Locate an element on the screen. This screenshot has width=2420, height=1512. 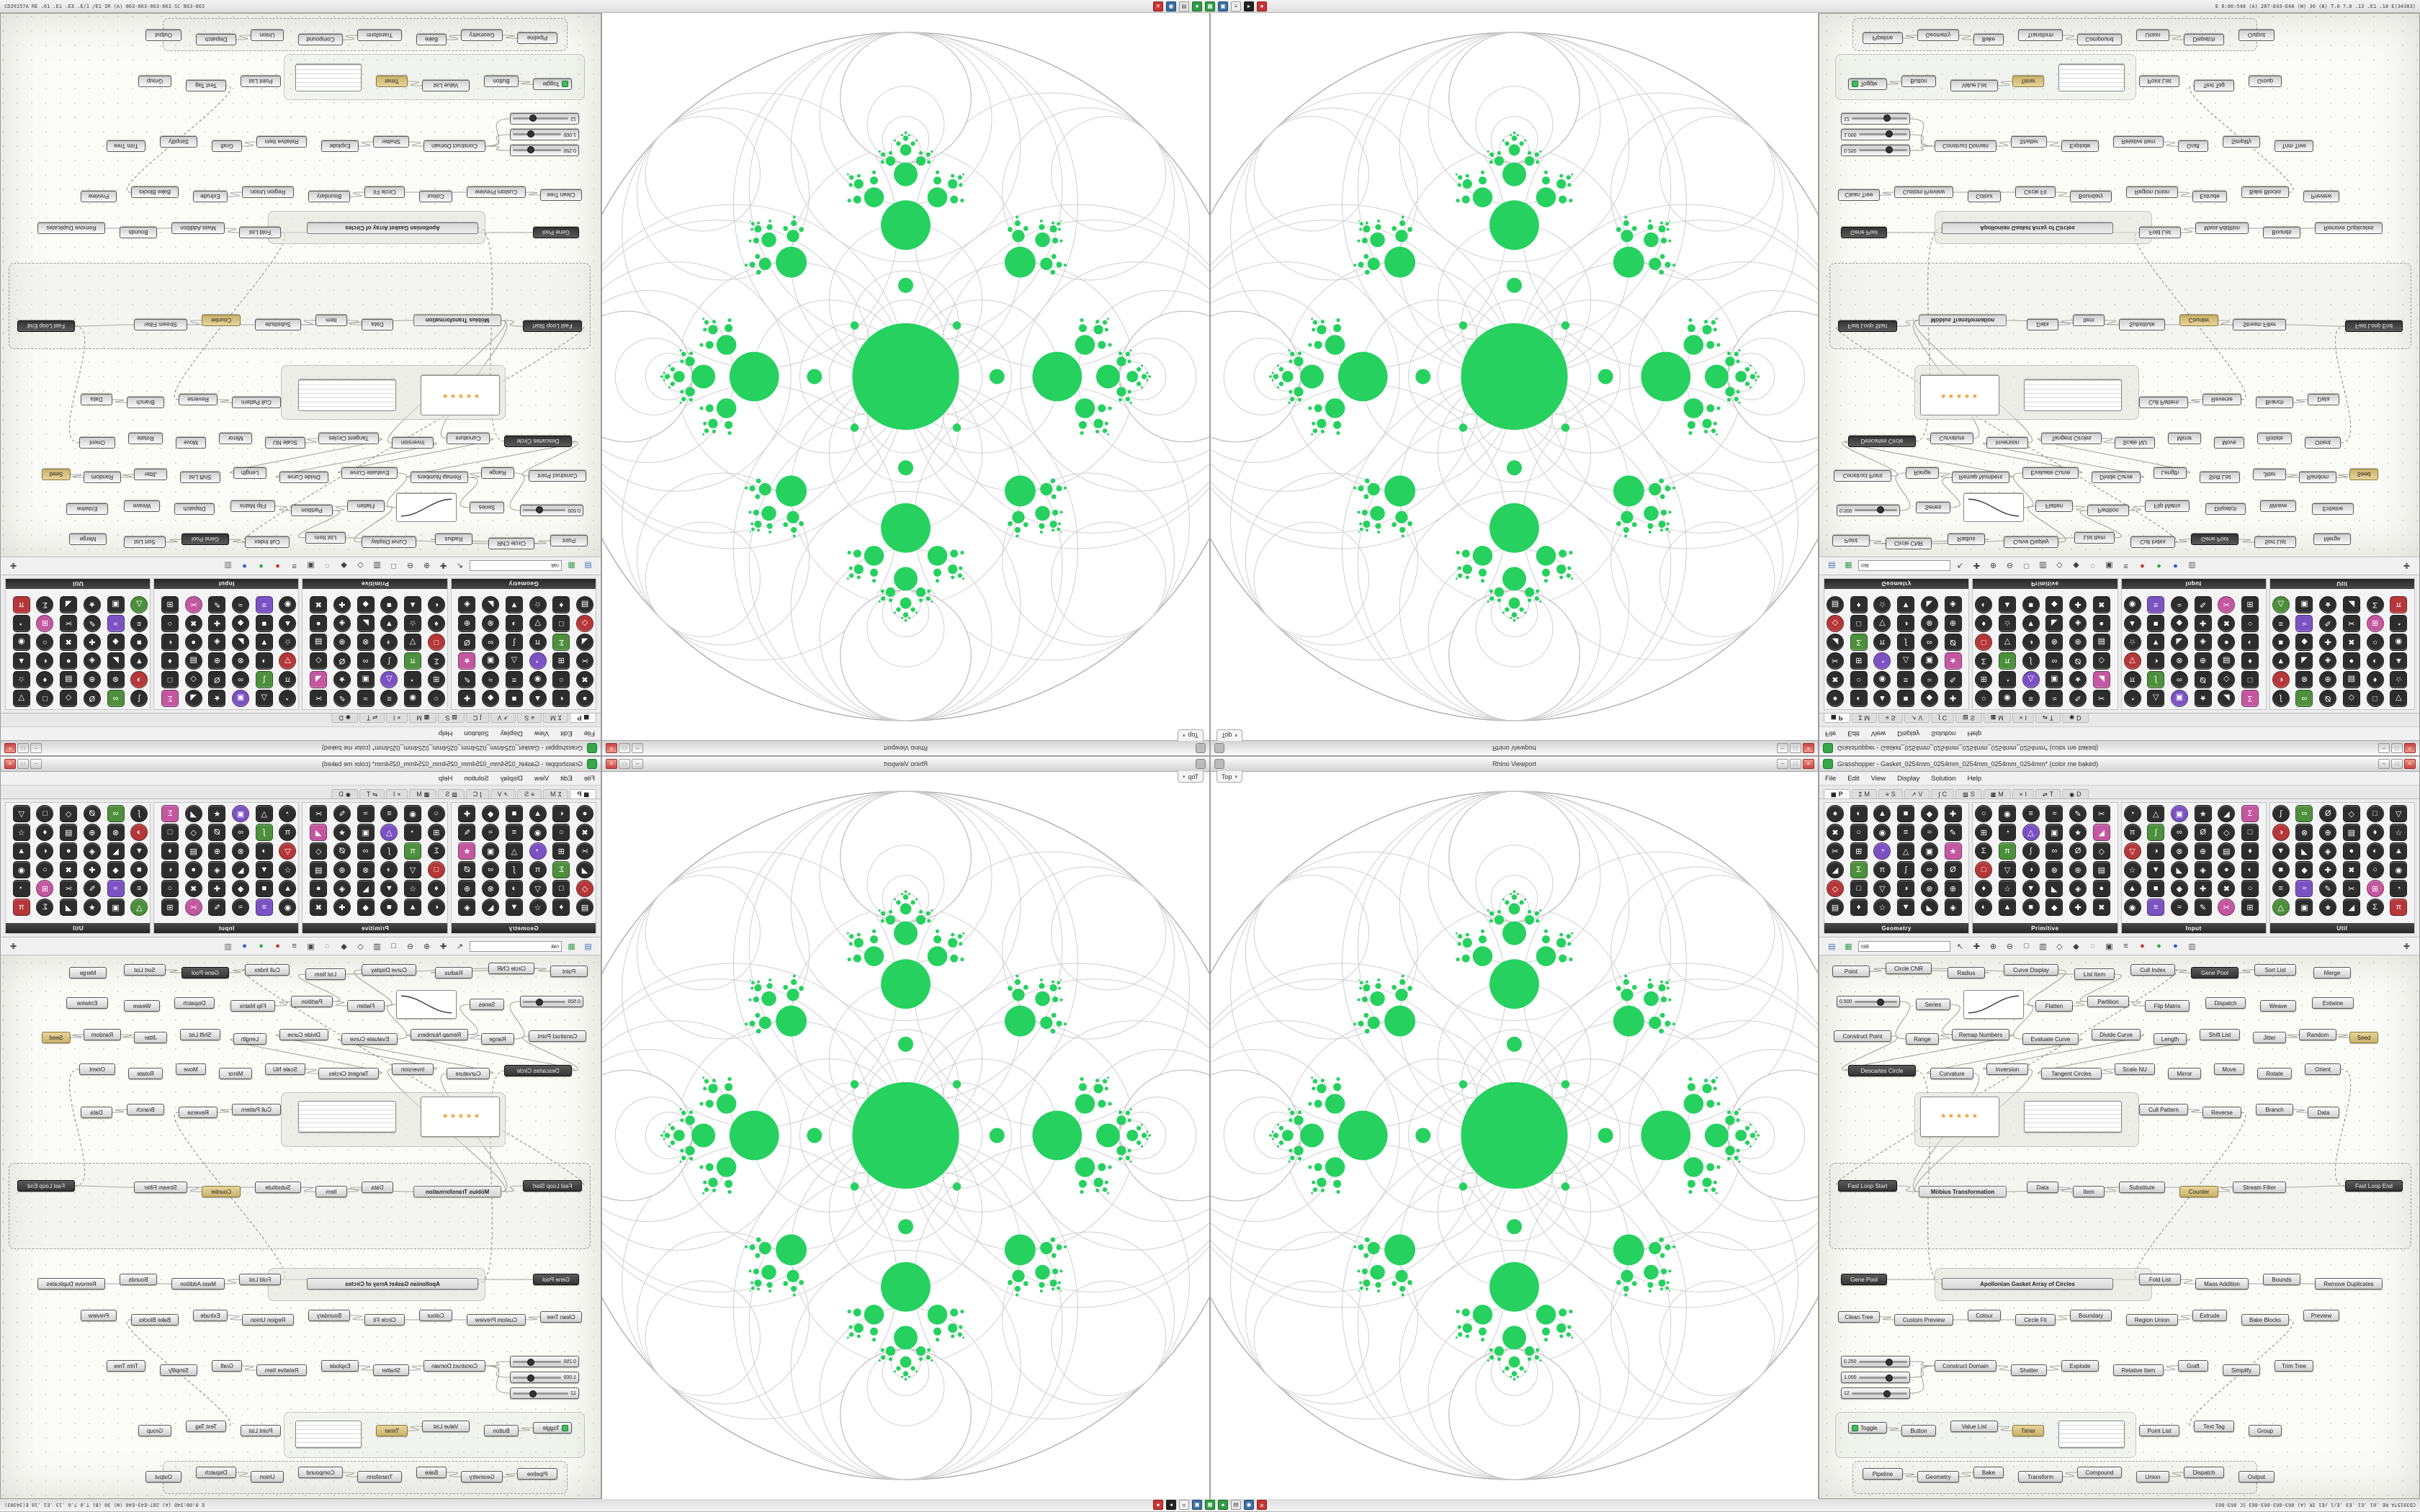
gh-node-evaluate-curve: Evaluate Curve is located at coordinates (369, 1039).